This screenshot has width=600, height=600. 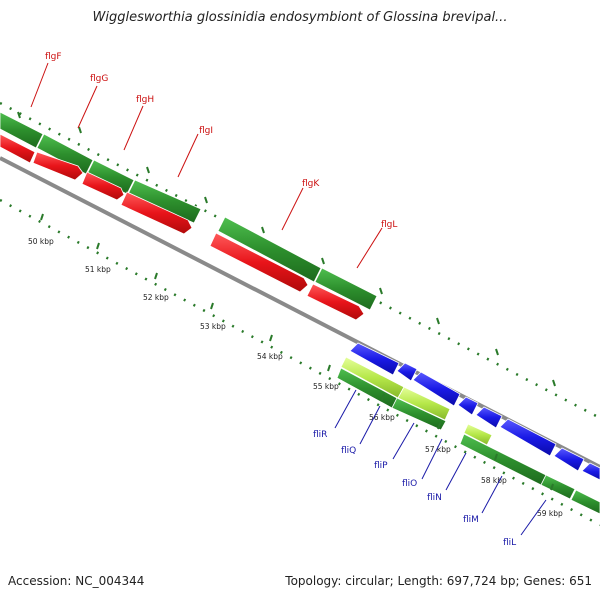 I want to click on lower-gene-labels: fliR fliQ fliP fliO fliN fliM fliL, so click(x=414, y=489).